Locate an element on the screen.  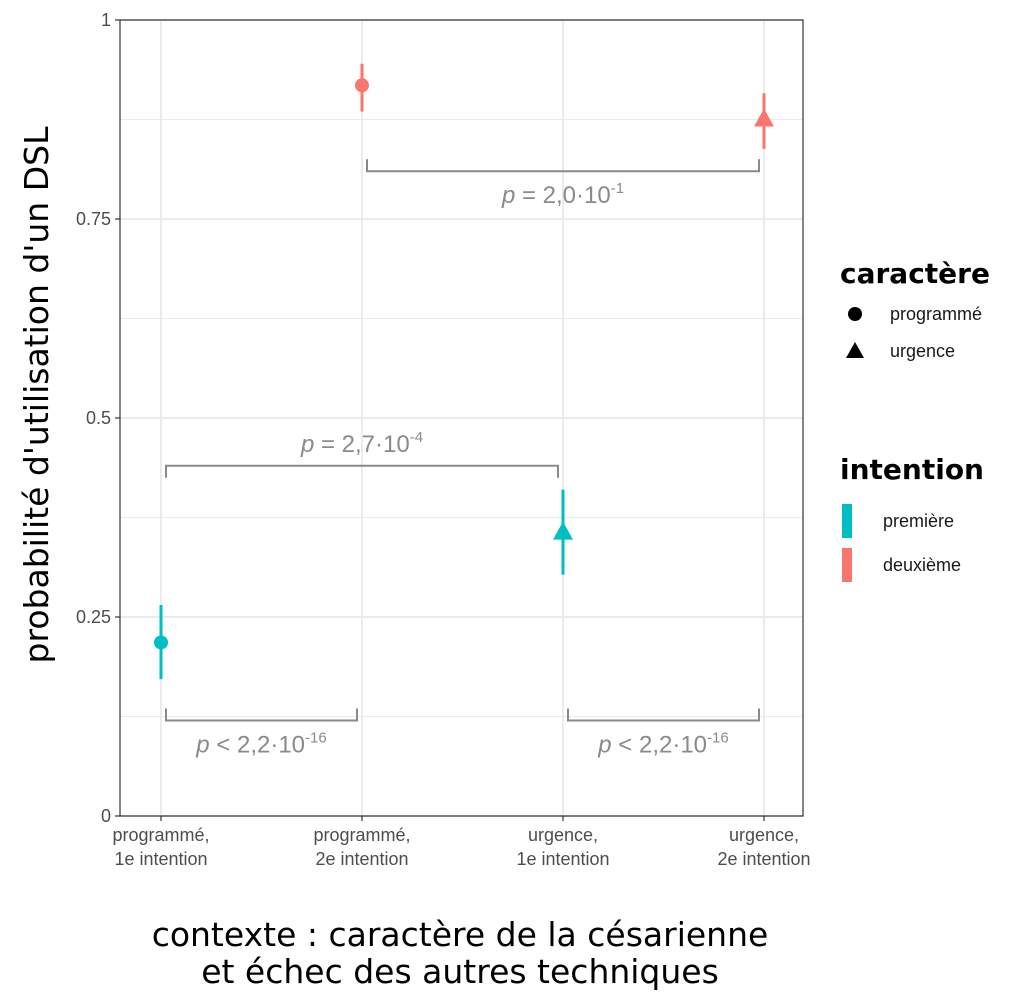
y-tick-label: 0.25 is located at coordinates (93, 617).